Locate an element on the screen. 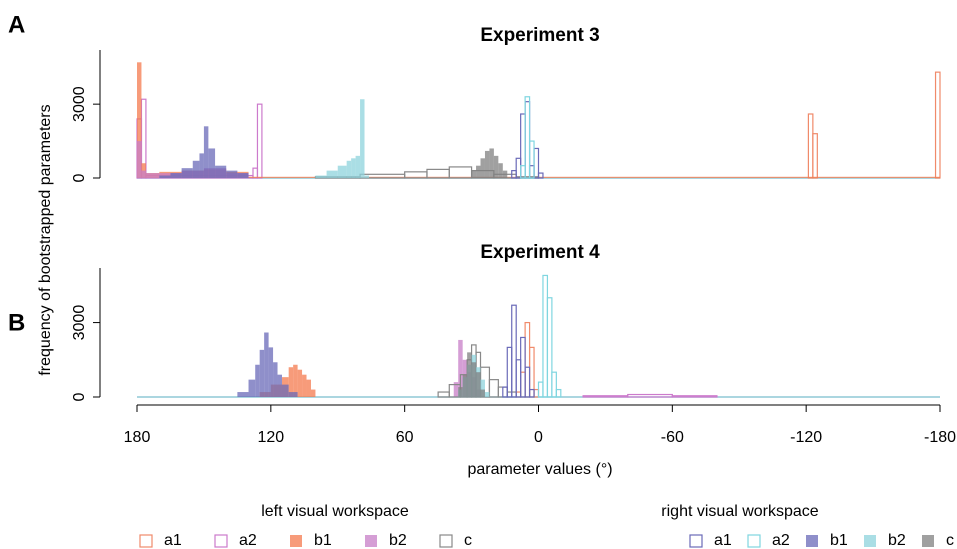  x-tick-label: -60 is located at coordinates (672, 437).